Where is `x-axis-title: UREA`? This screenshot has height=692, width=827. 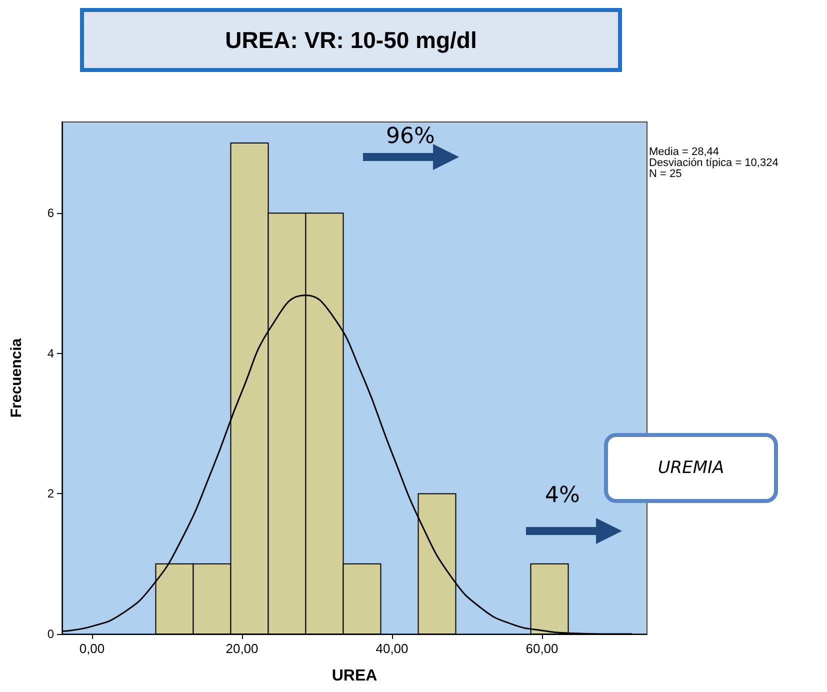 x-axis-title: UREA is located at coordinates (355, 676).